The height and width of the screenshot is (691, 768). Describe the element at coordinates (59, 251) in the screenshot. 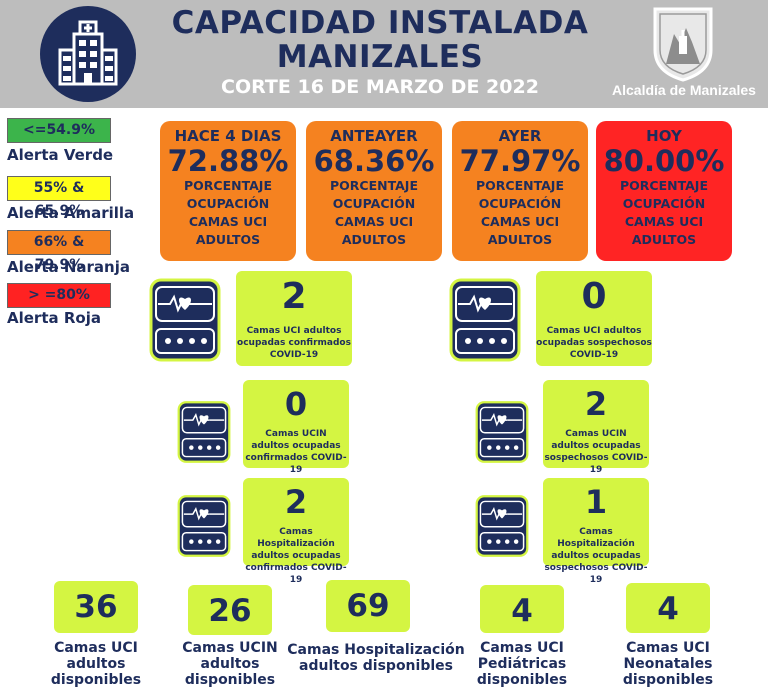

I see `legend-swatch-orange: 66% & 79.9%` at that location.